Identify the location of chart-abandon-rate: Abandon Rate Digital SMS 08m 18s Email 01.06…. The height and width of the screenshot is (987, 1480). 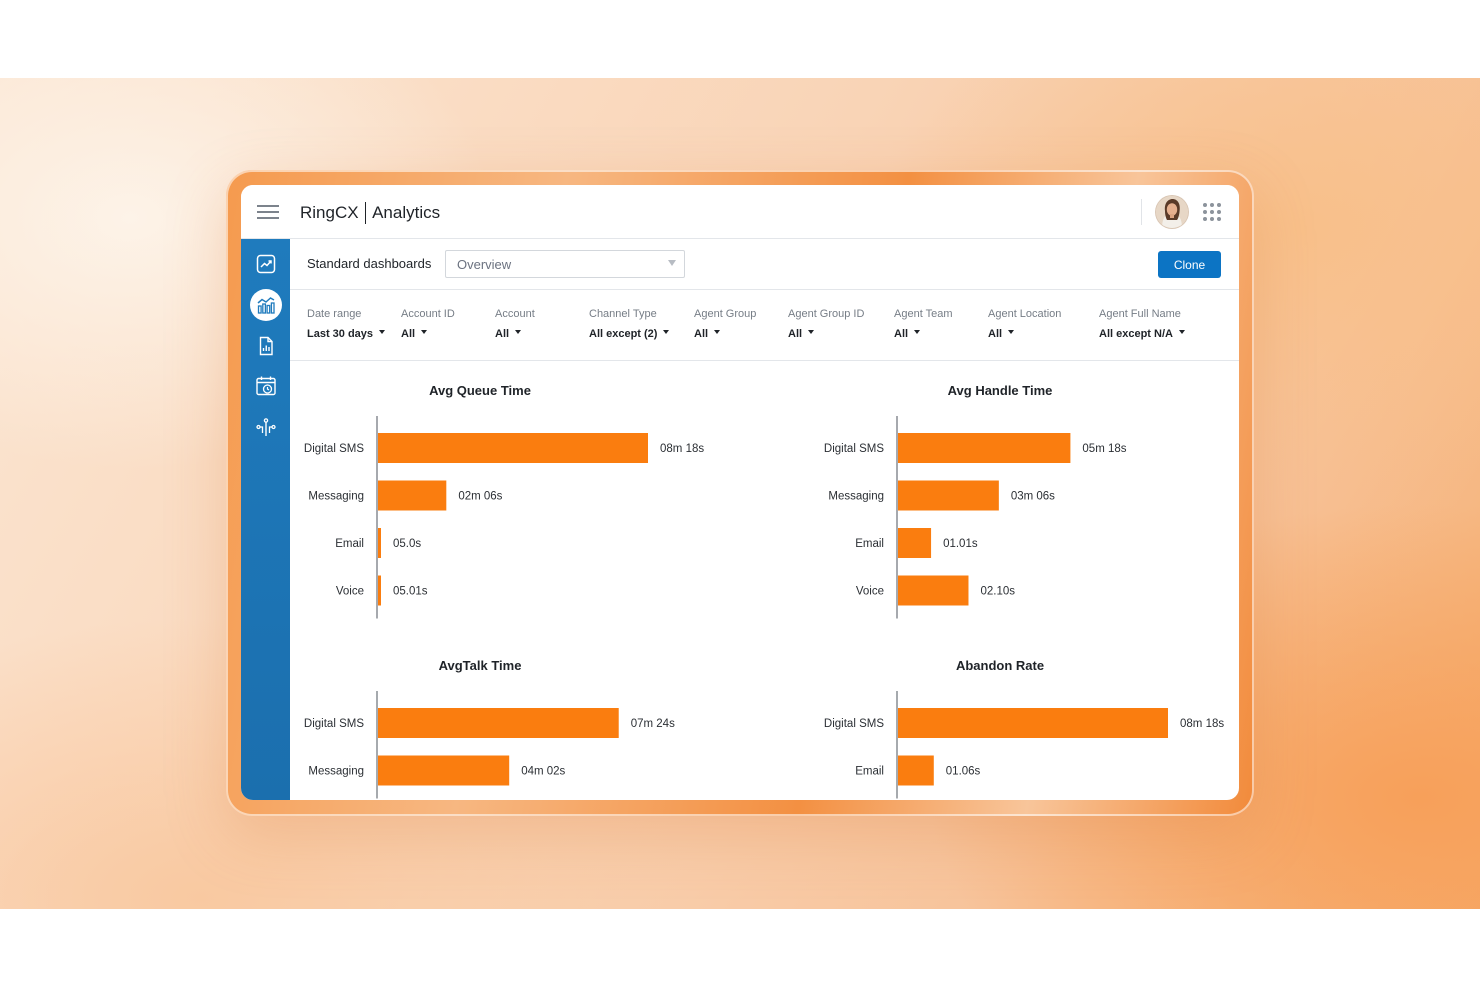
(1024, 728).